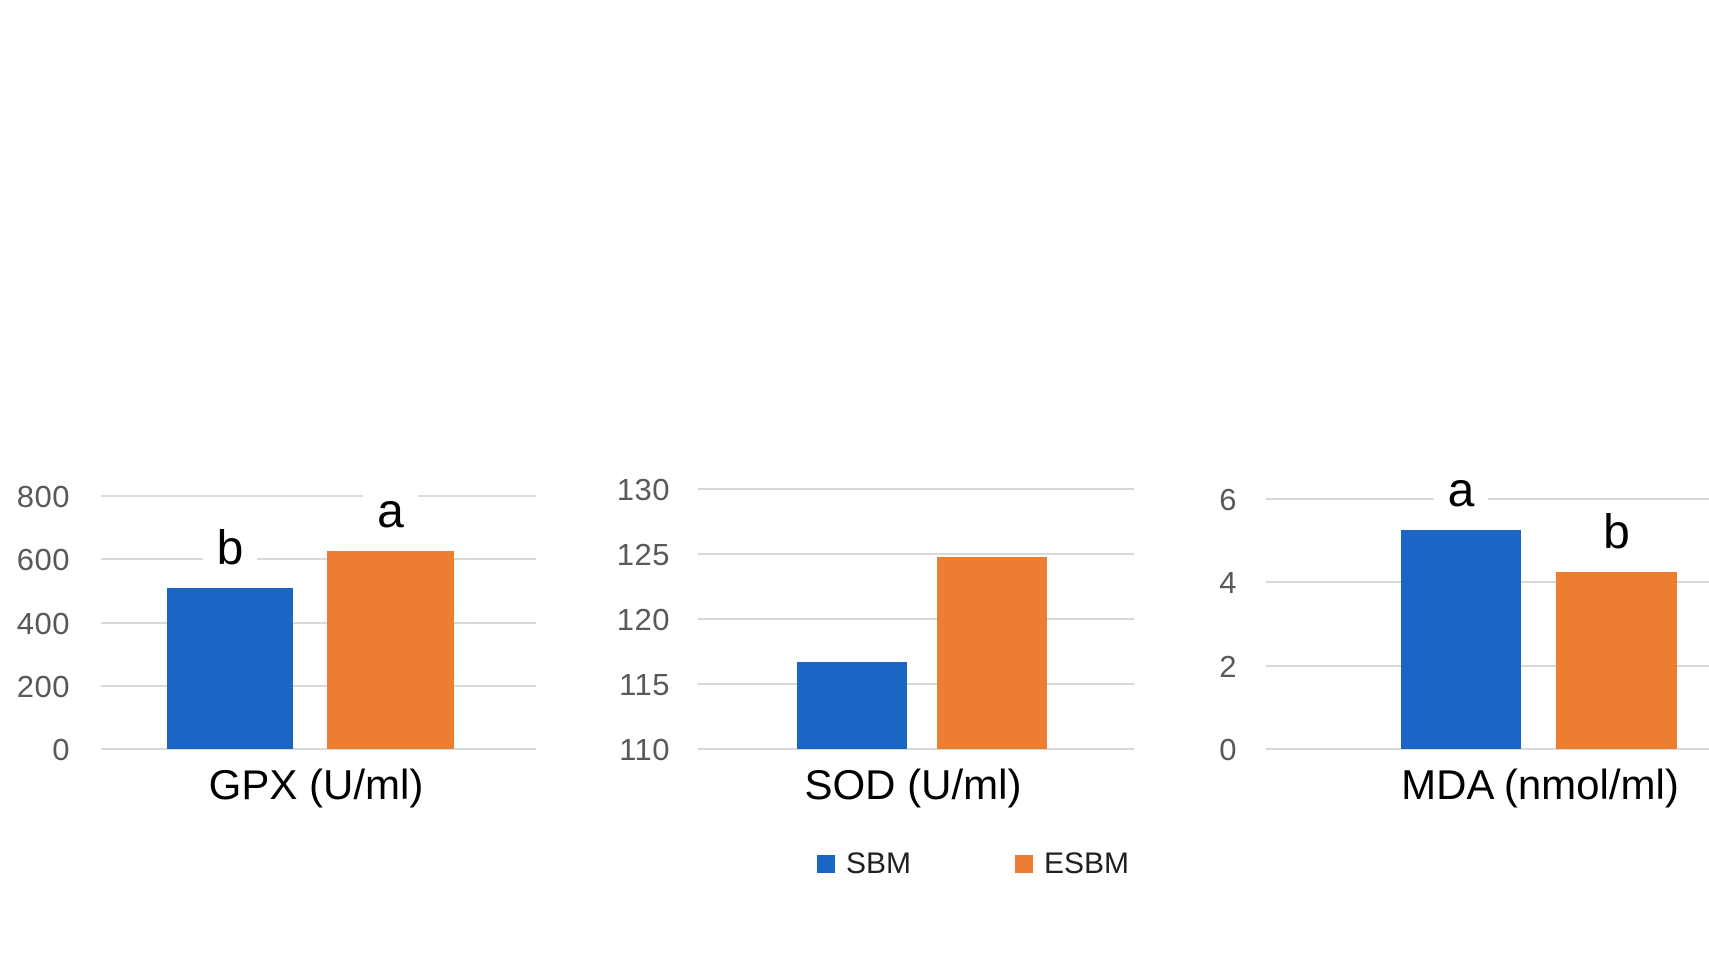 This screenshot has height=962, width=1709. What do you see at coordinates (1228, 666) in the screenshot?
I see `y-tick-label: 2` at bounding box center [1228, 666].